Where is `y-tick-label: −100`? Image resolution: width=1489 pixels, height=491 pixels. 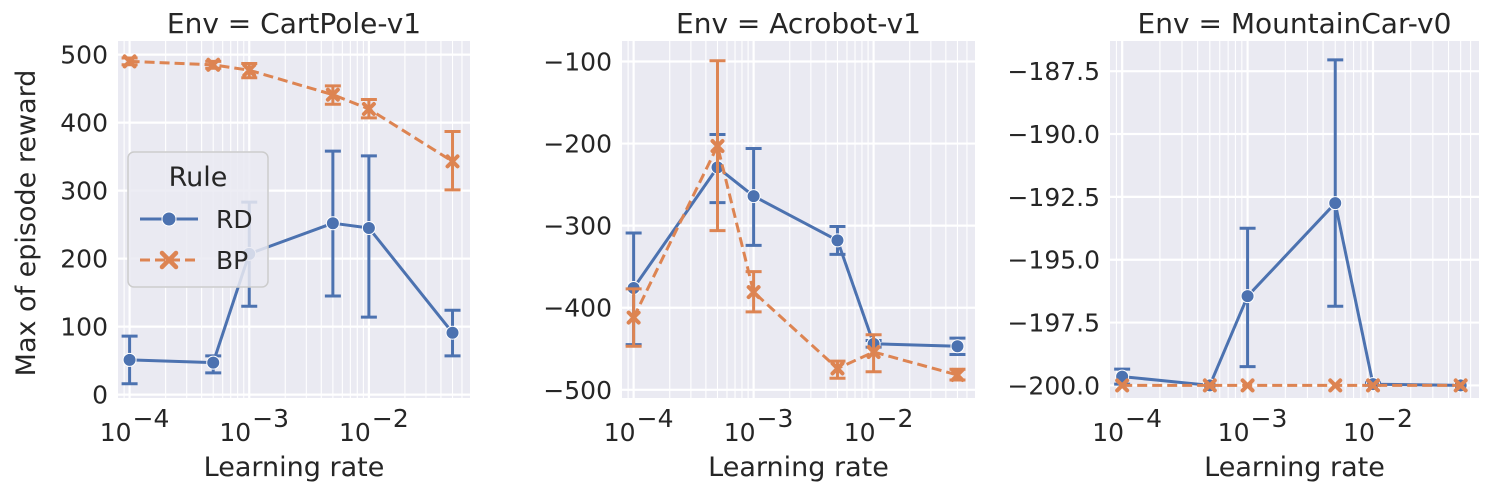
y-tick-label: −100 is located at coordinates (577, 62).